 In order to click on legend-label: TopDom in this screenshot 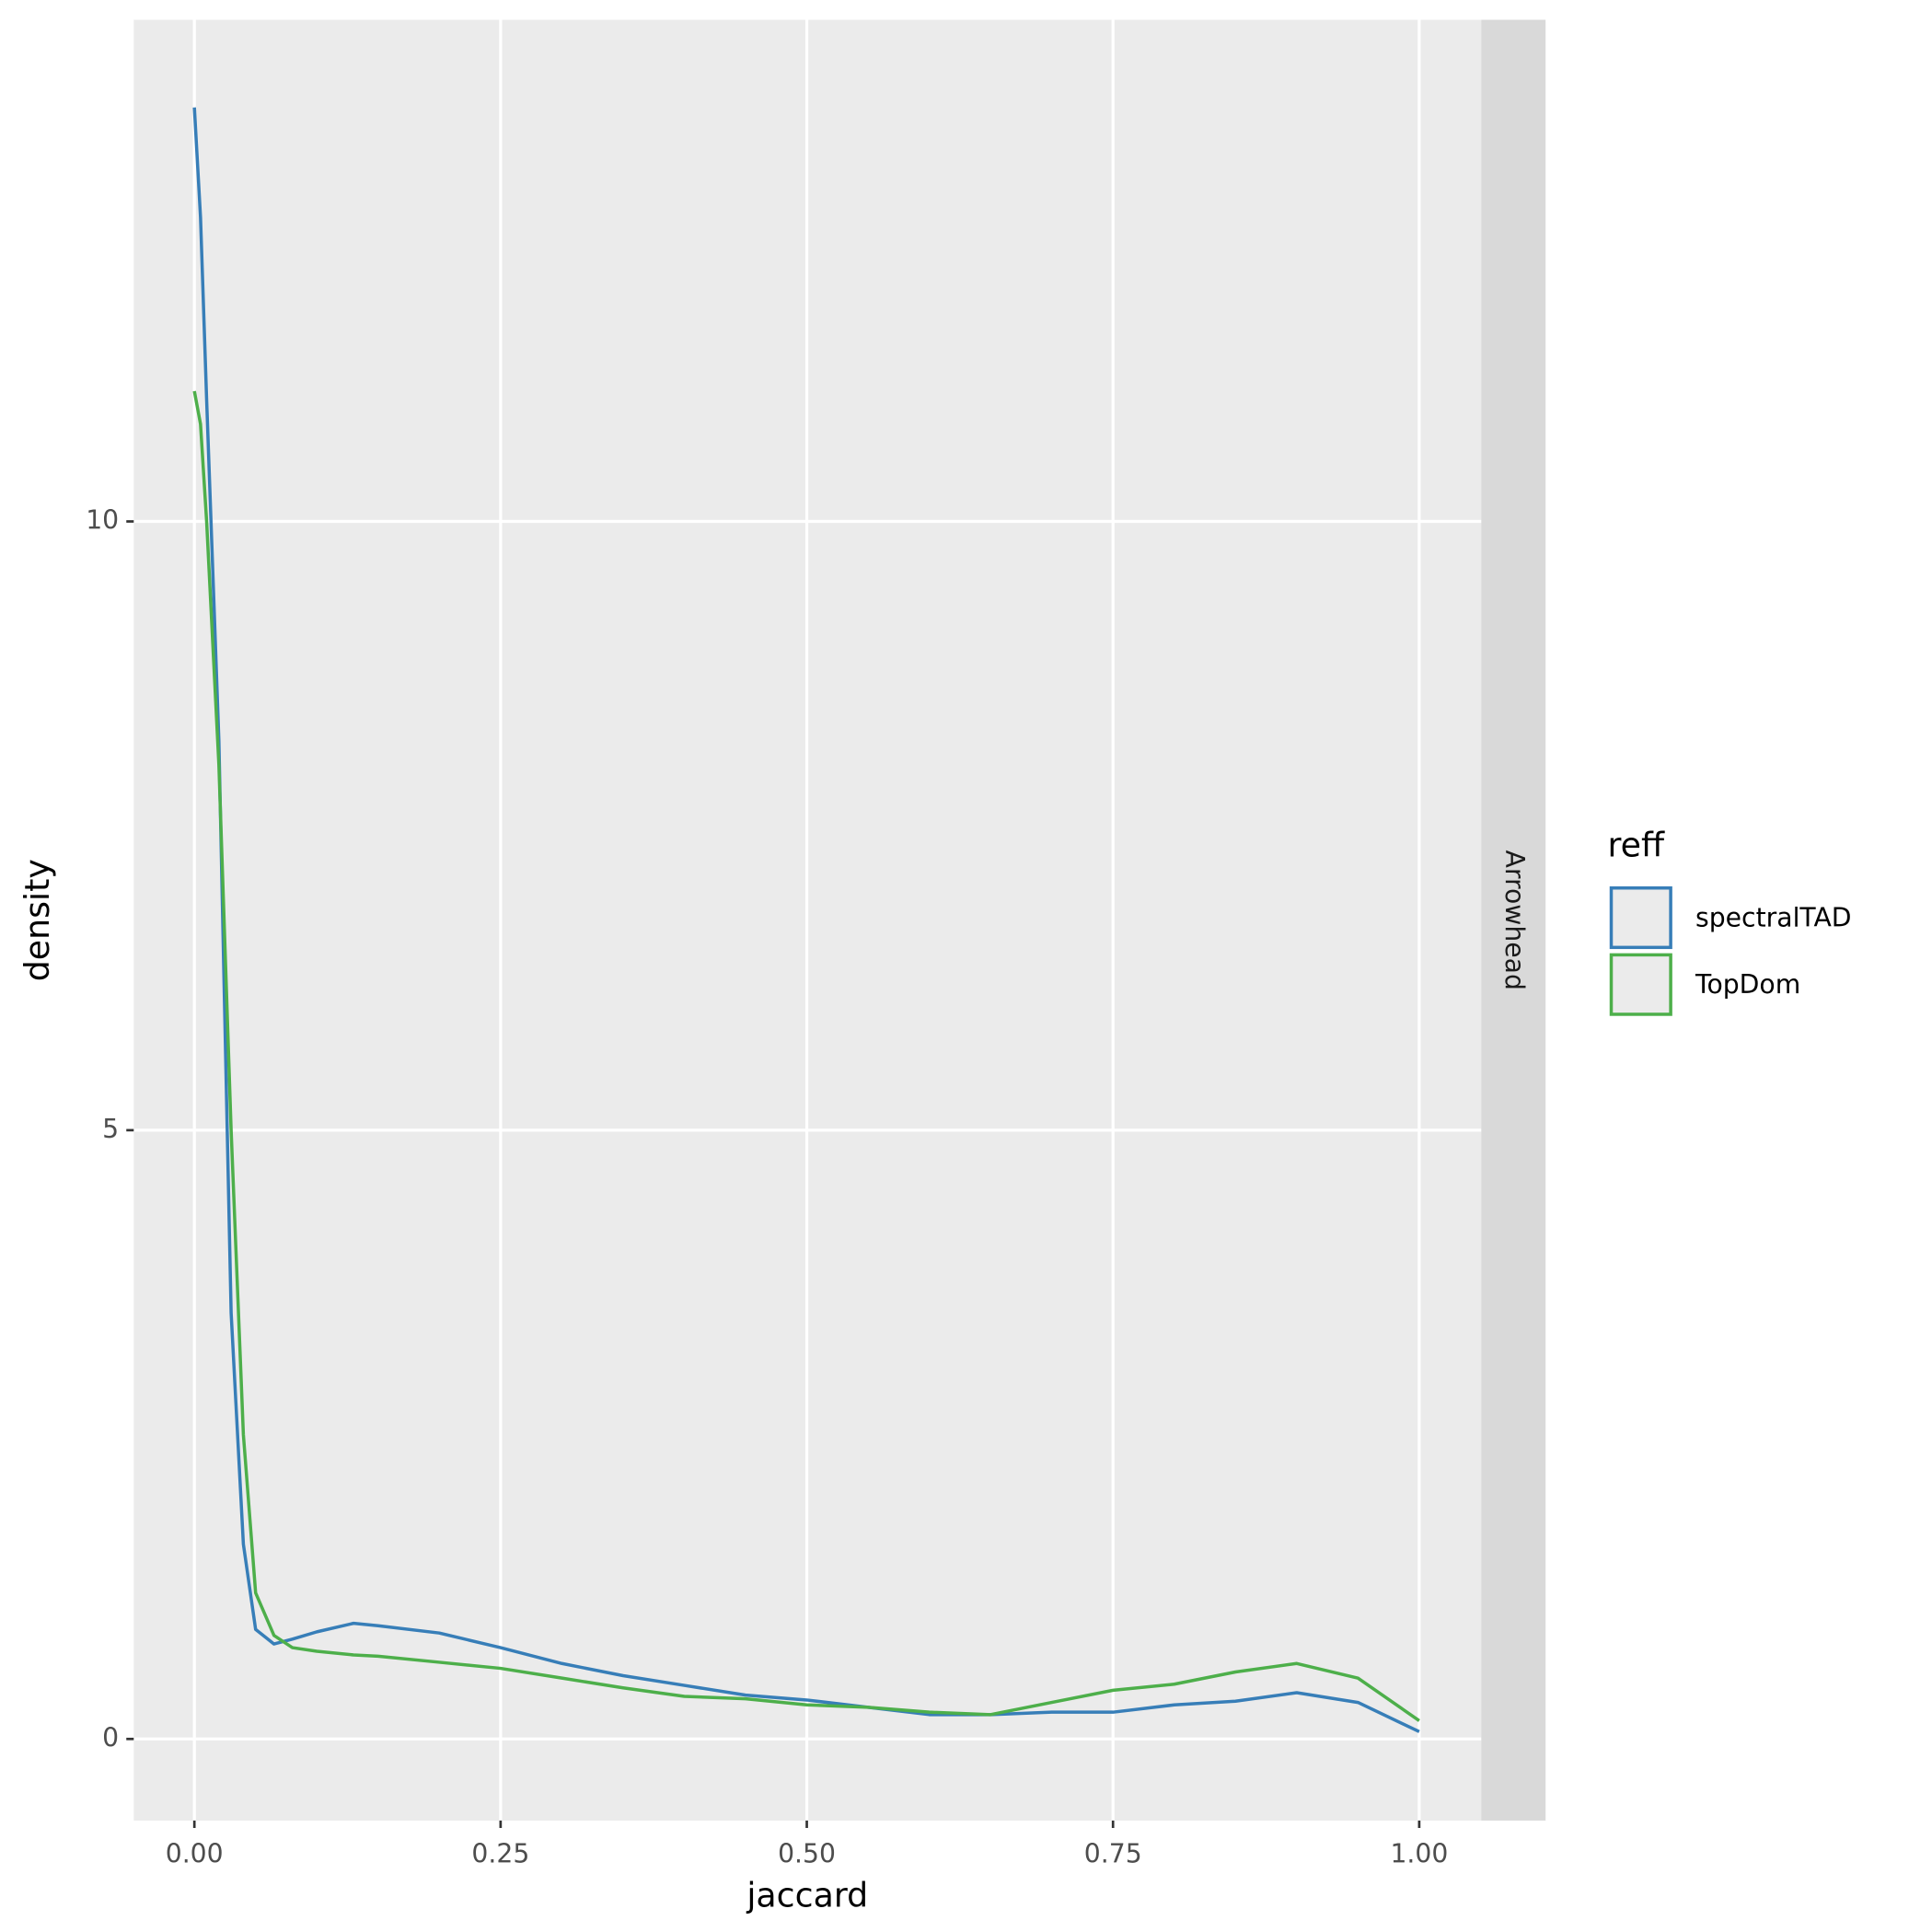, I will do `click(1748, 985)`.